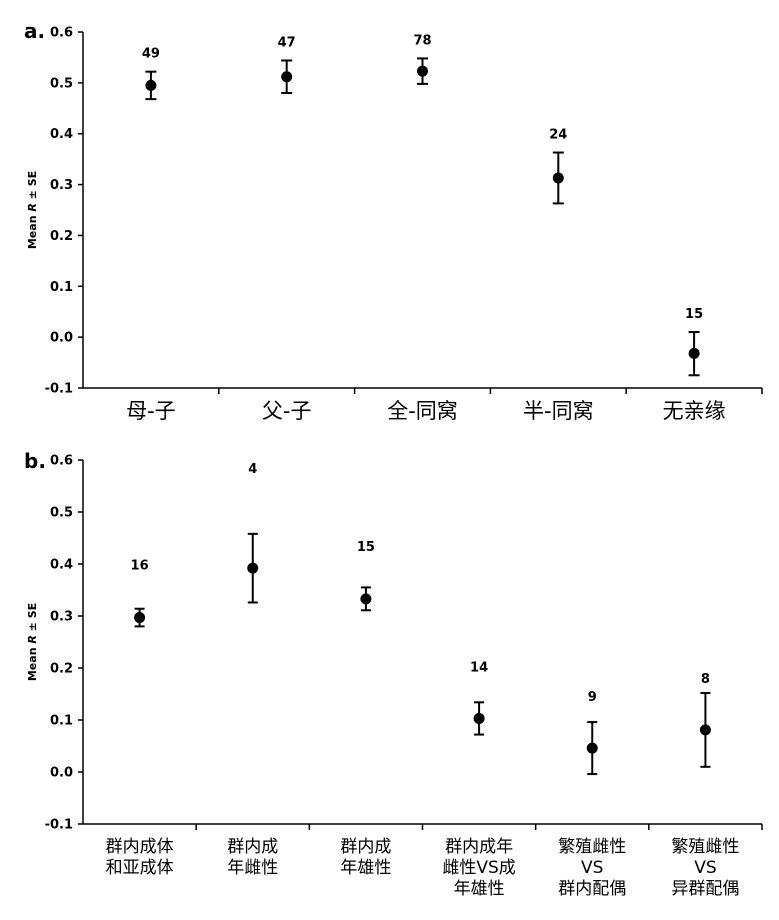 This screenshot has width=779, height=920. What do you see at coordinates (287, 411) in the screenshot?
I see `x-category-label: 父-子` at bounding box center [287, 411].